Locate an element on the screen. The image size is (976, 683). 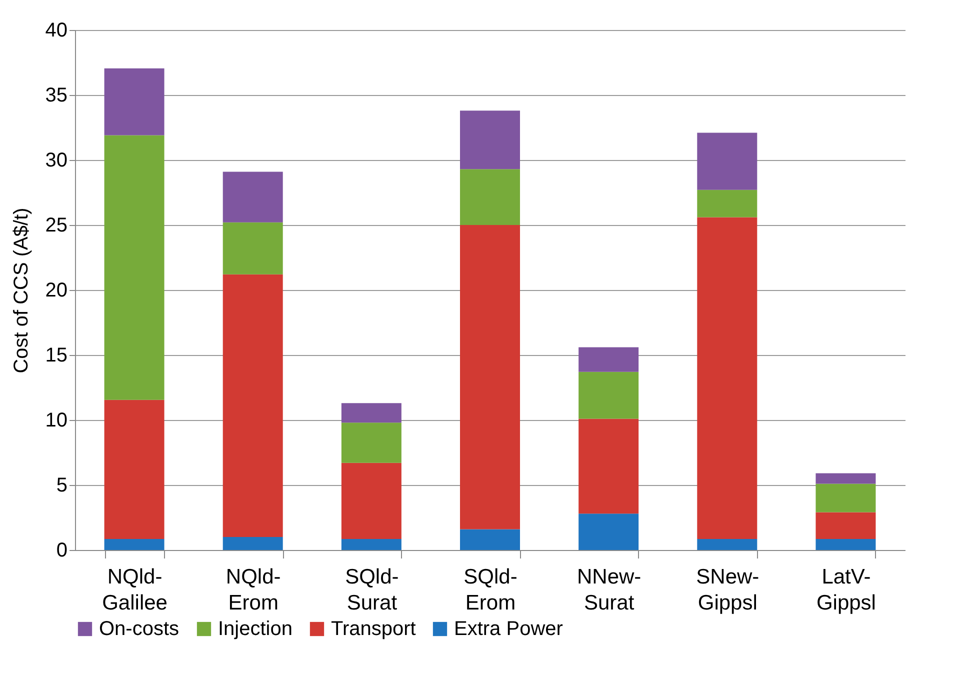
y-axis-title: Cost of CCS (A$/t) is located at coordinates (21, 291).